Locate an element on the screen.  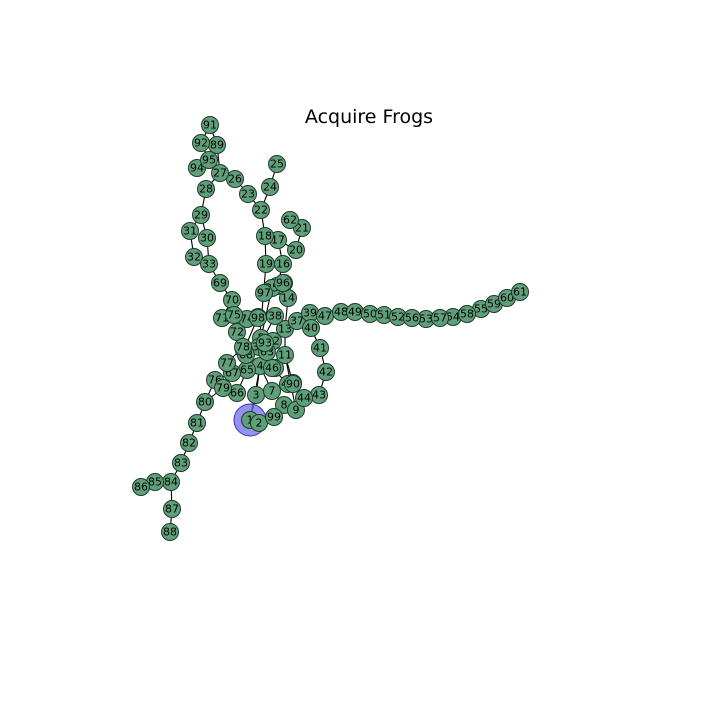
graph-node-19: 19 is located at coordinates (266, 264).